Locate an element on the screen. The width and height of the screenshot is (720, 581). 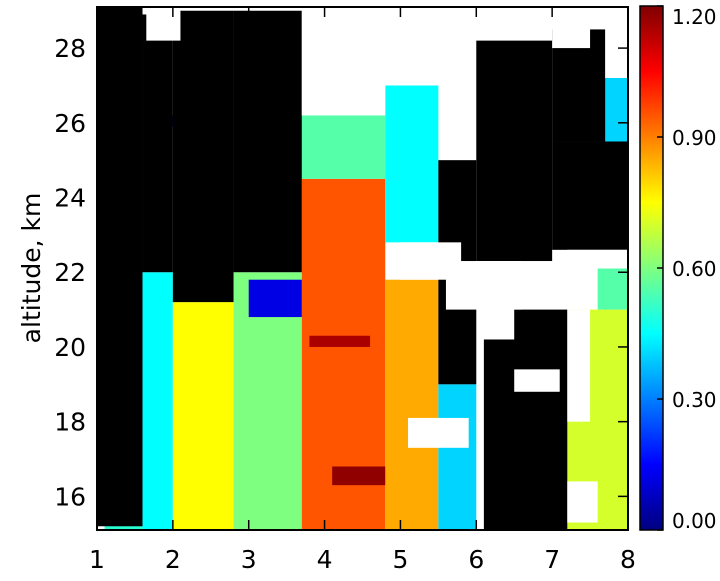
x-tick-label-4: 5 is located at coordinates (400, 559).